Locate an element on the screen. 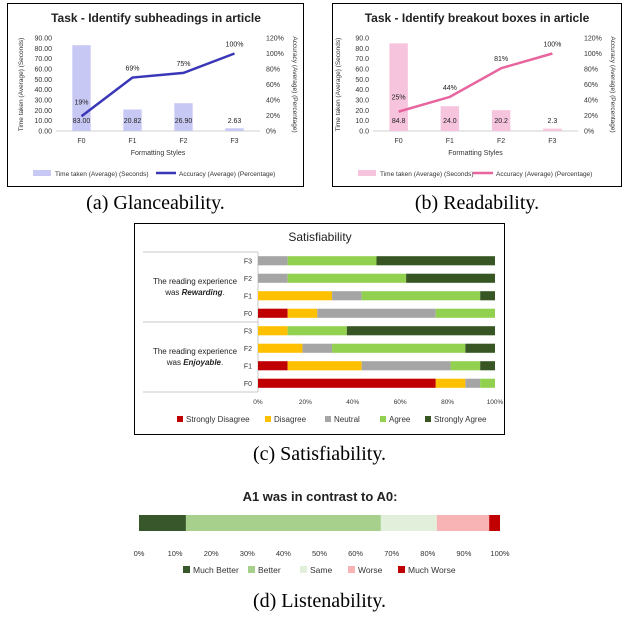 Image resolution: width=631 pixels, height=620 pixels. y-tick-label: 50.00 is located at coordinates (43, 80).